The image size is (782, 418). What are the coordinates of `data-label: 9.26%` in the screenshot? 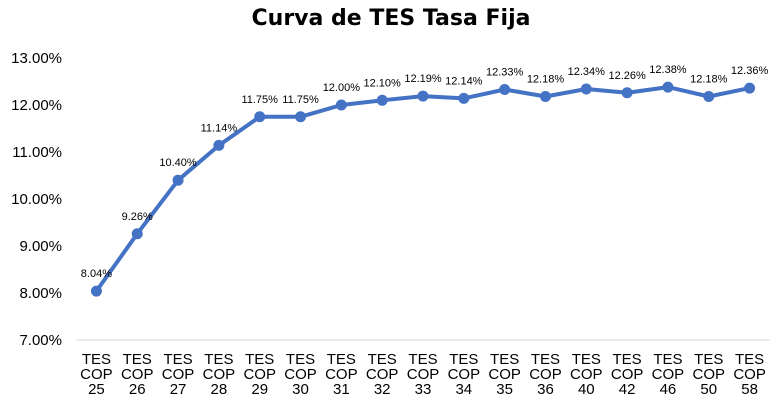 It's located at (137, 217).